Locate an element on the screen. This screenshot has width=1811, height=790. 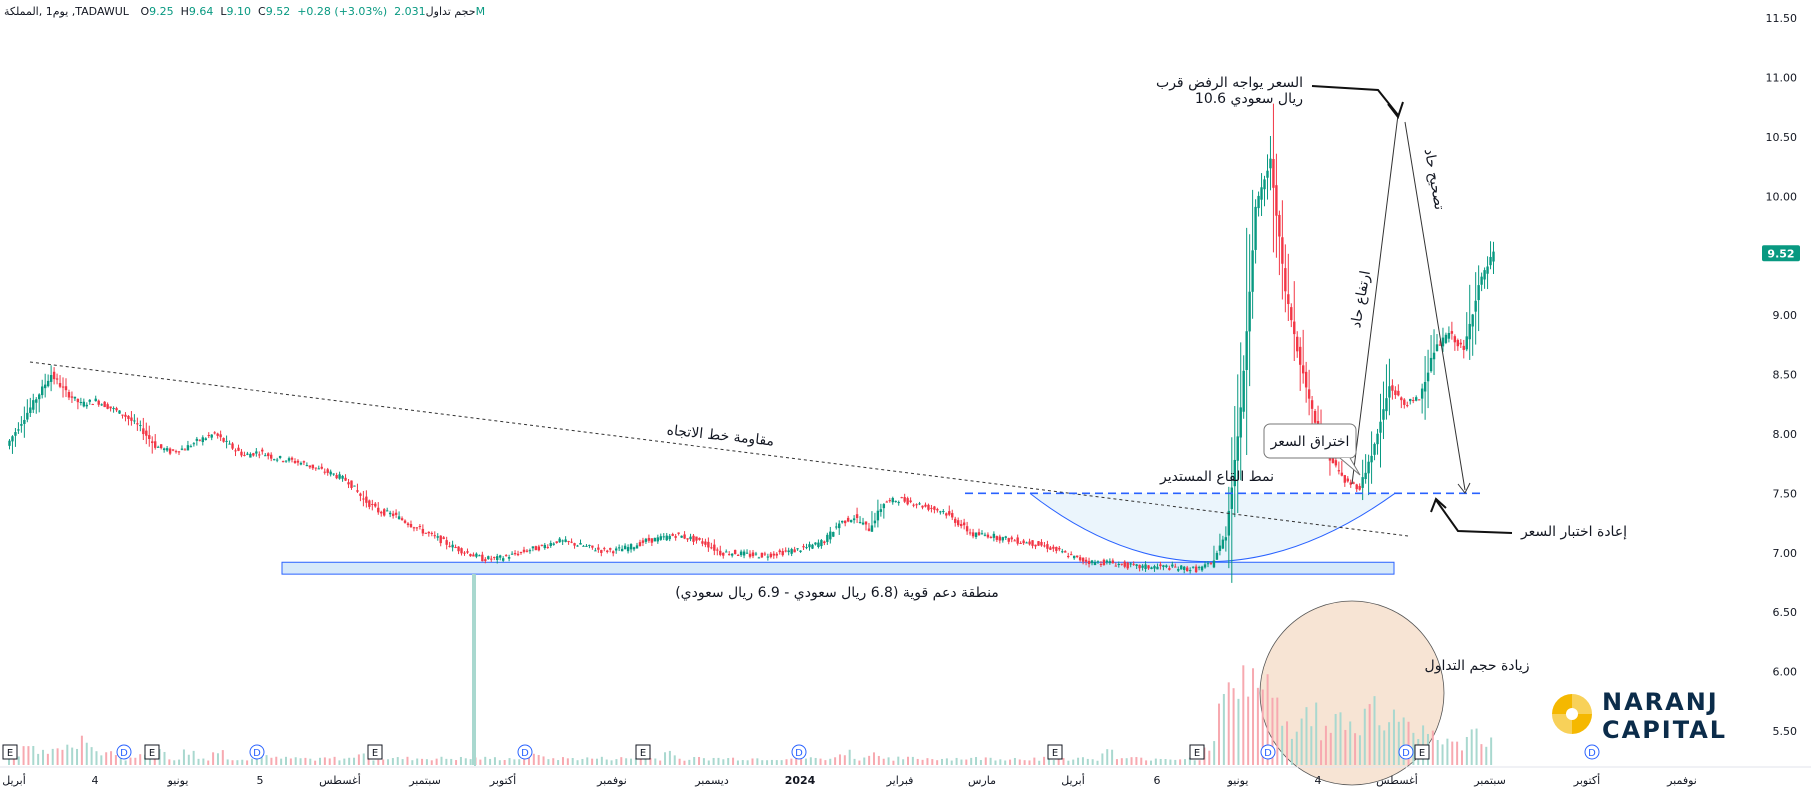
earnings-marker is located at coordinates (1197, 752).